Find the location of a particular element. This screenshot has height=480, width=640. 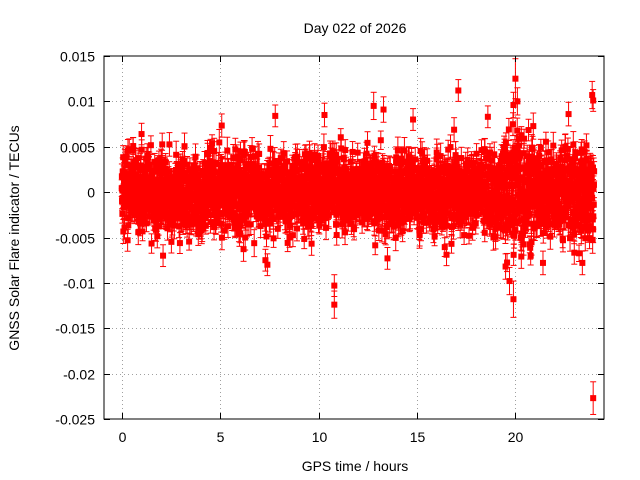

y-tick-label: -0.005 is located at coordinates (75, 239).